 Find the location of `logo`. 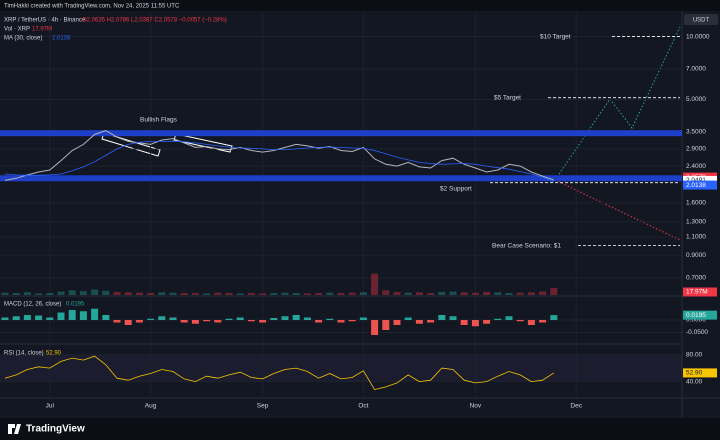

logo is located at coordinates (14, 429).